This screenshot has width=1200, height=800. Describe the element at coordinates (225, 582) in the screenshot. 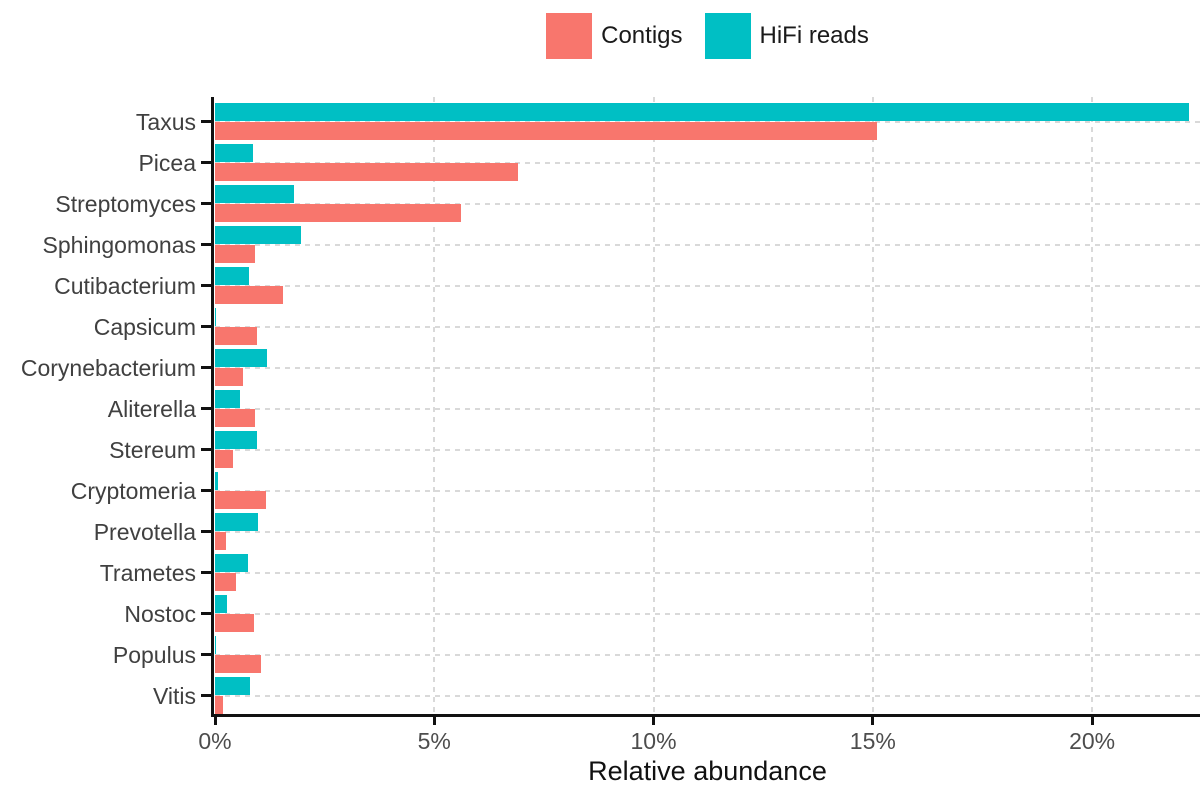

I see `bar-contigs-trametes` at that location.